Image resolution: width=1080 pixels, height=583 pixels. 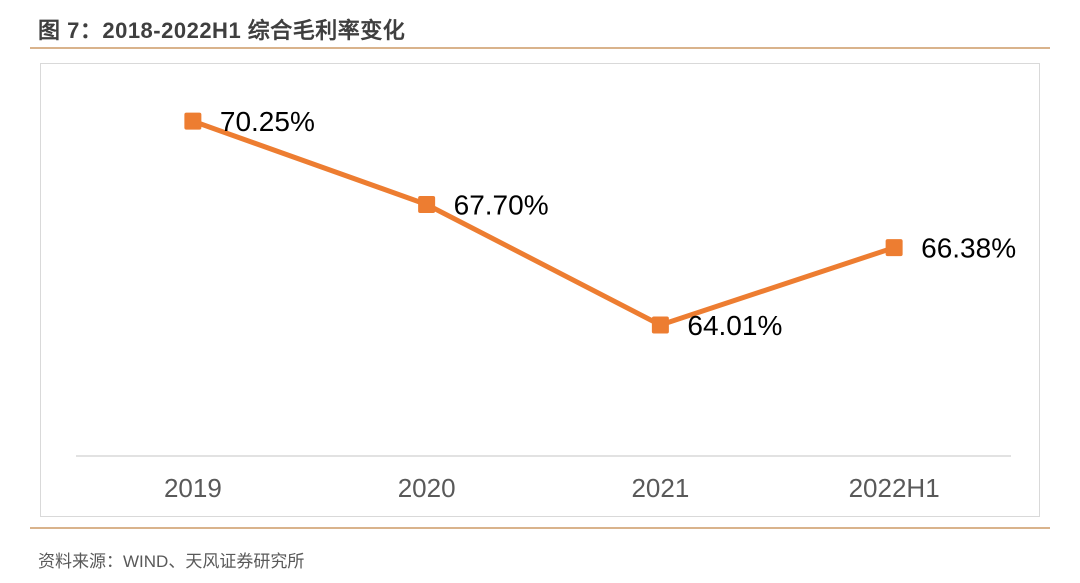 I want to click on x-axis-tick-label: 2021, so click(x=660, y=488).